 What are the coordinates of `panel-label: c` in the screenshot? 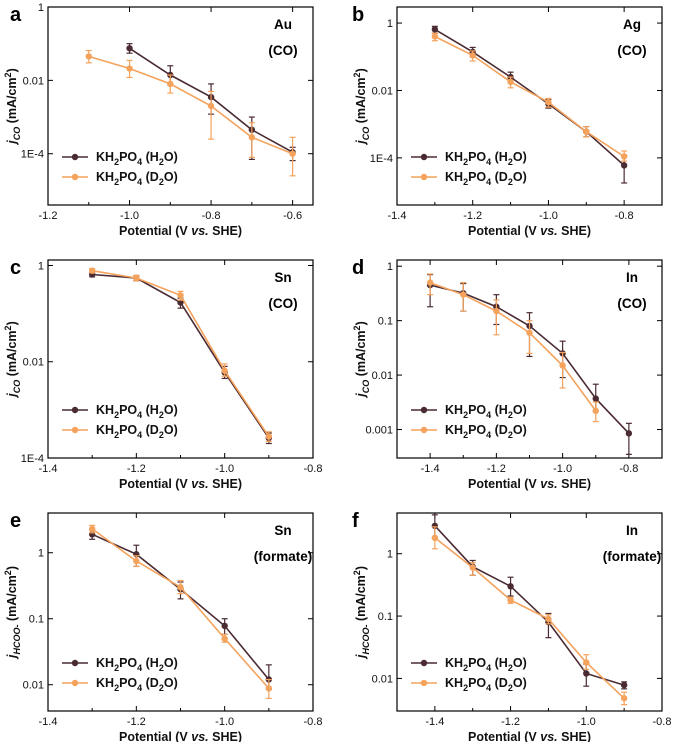 It's located at (15, 268).